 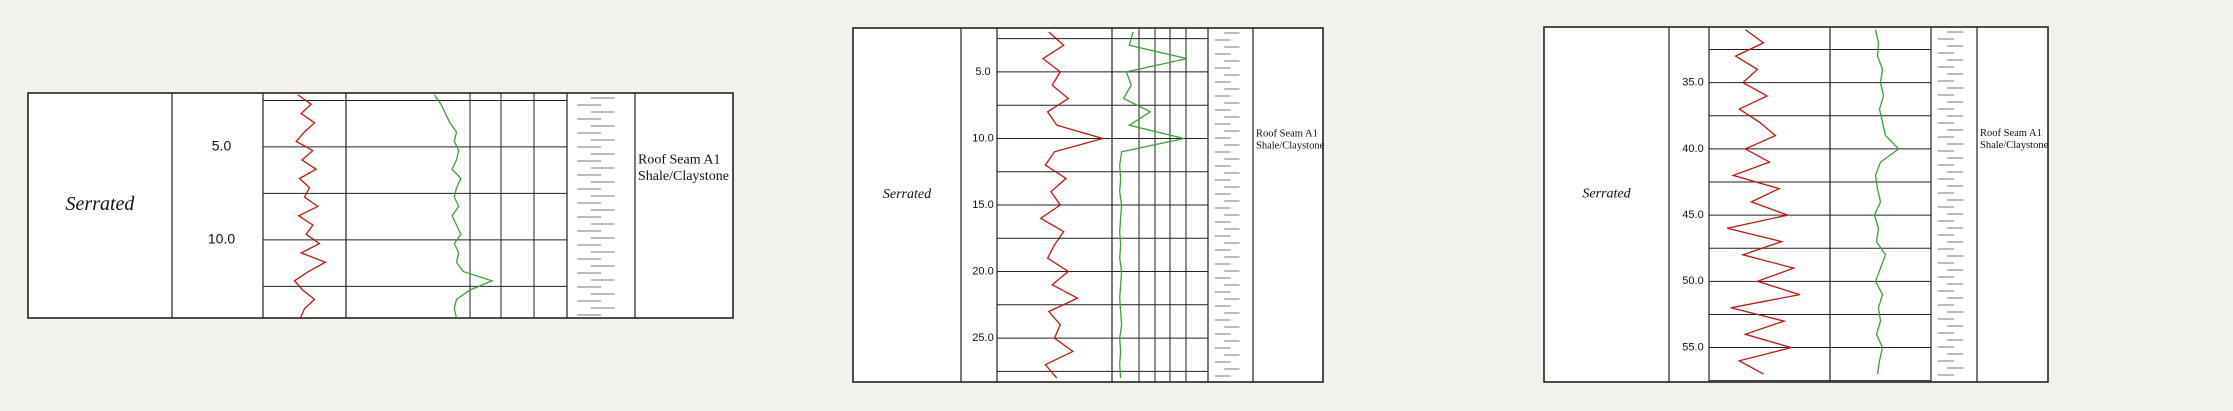 What do you see at coordinates (1692, 149) in the screenshot?
I see `depth-tick-label: 40.0` at bounding box center [1692, 149].